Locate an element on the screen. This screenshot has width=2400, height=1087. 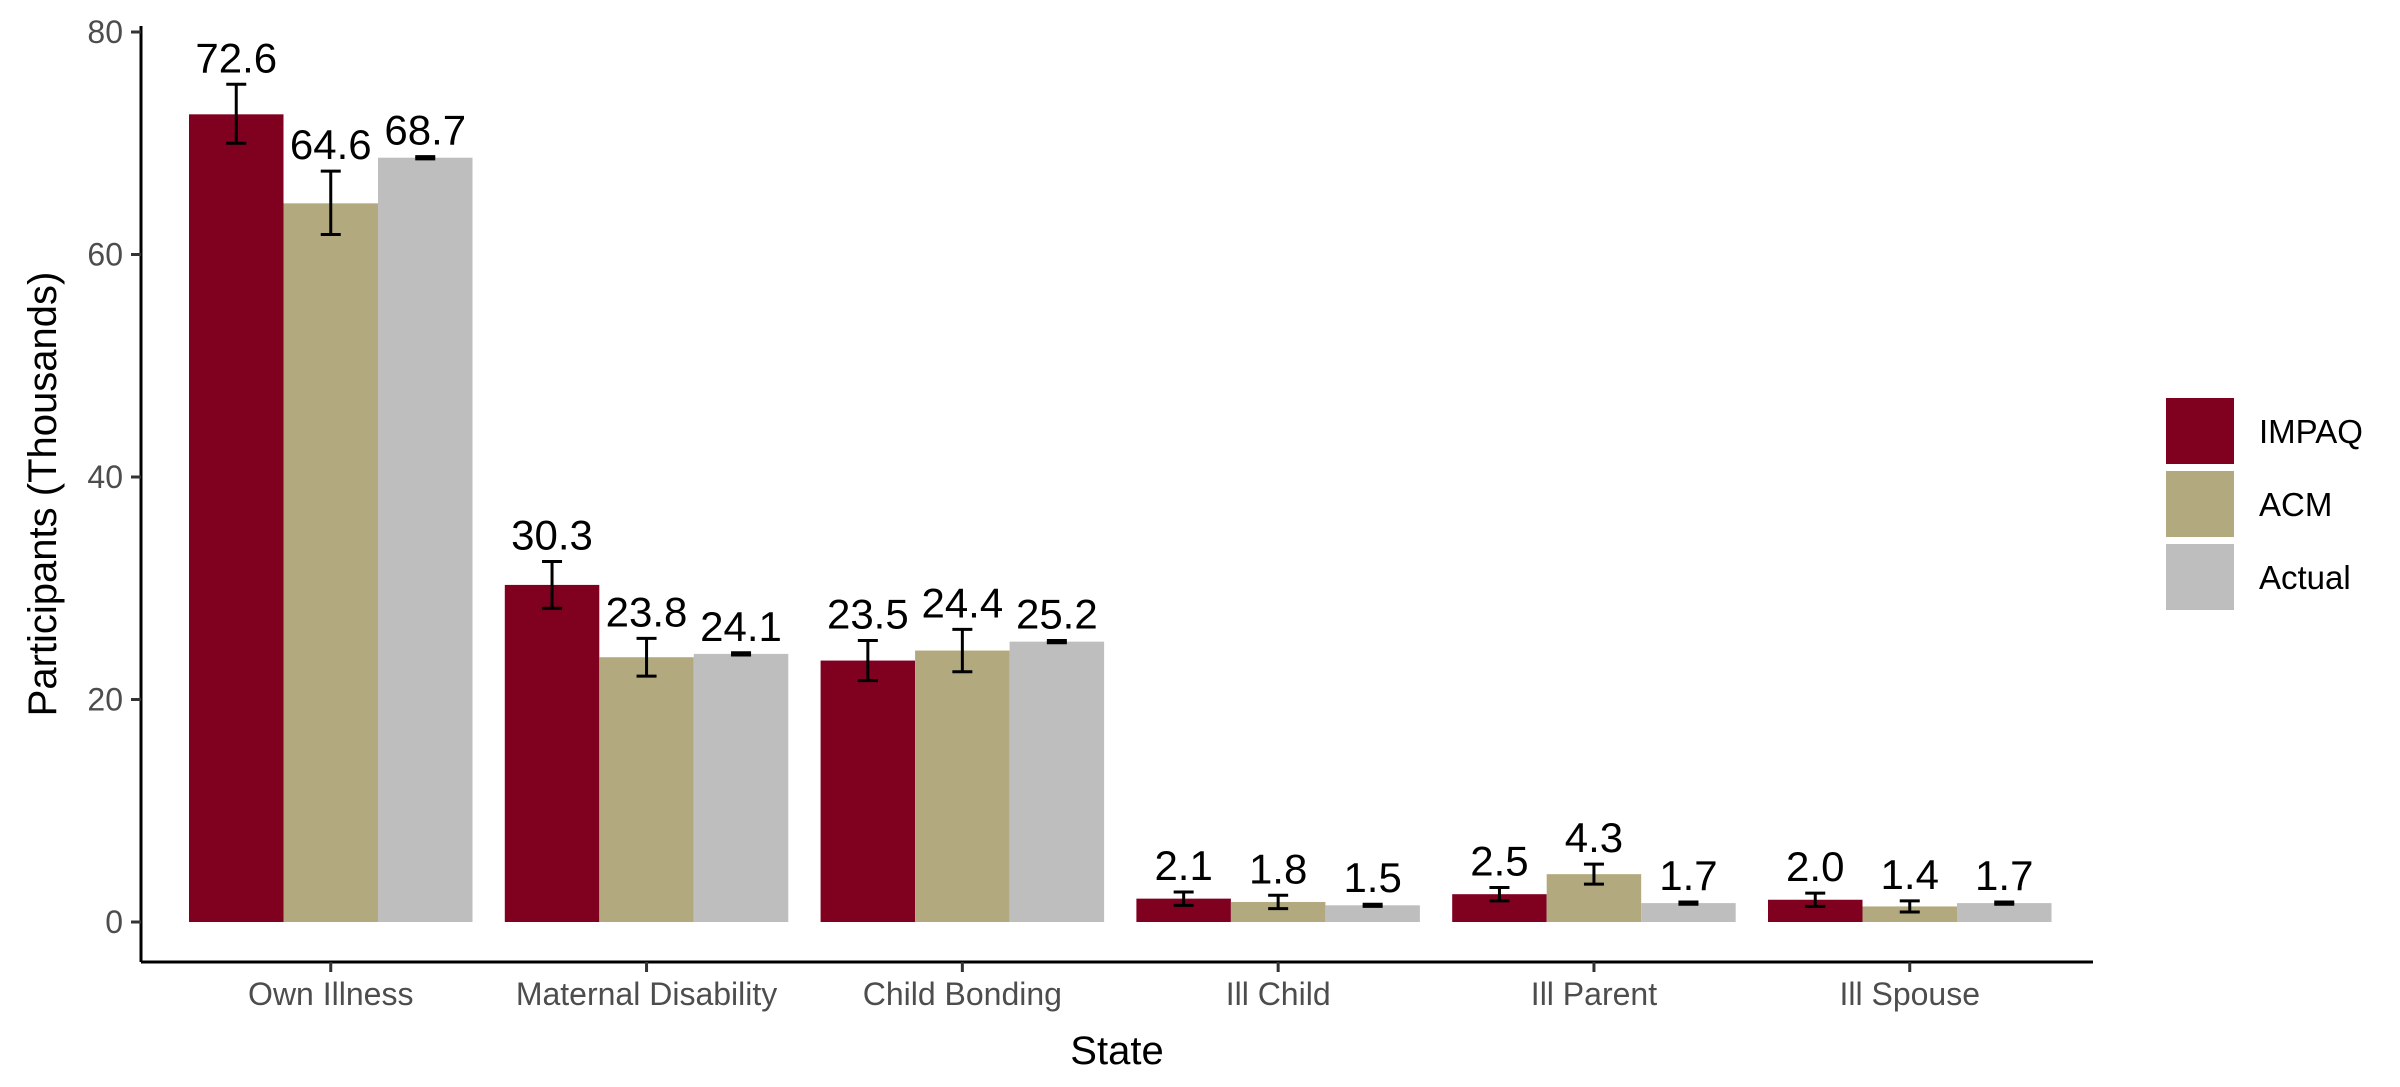
data-label: 1.5 is located at coordinates (1372, 877).